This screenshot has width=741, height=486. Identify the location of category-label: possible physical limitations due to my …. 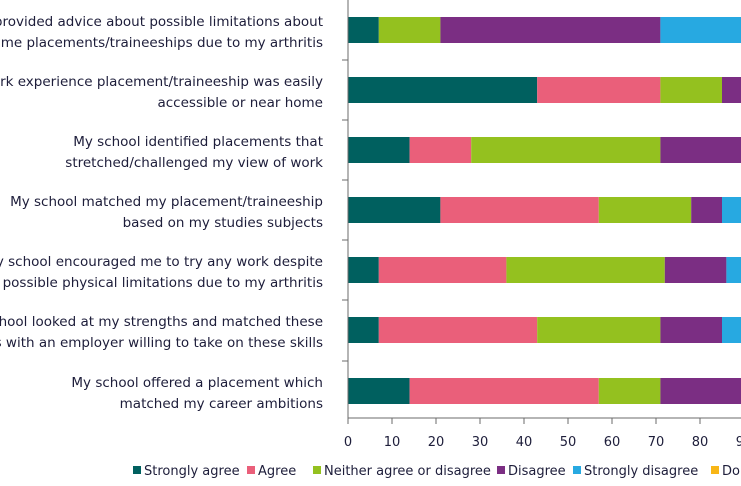
(163, 283).